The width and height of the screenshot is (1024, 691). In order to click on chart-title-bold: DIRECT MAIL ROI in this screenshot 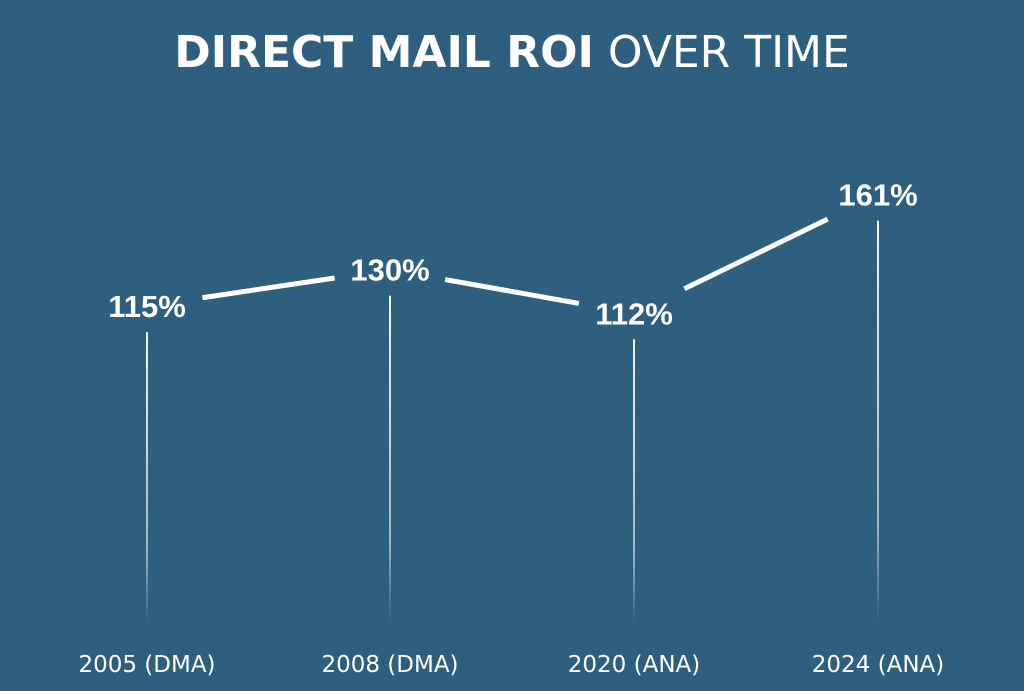, I will do `click(384, 52)`.